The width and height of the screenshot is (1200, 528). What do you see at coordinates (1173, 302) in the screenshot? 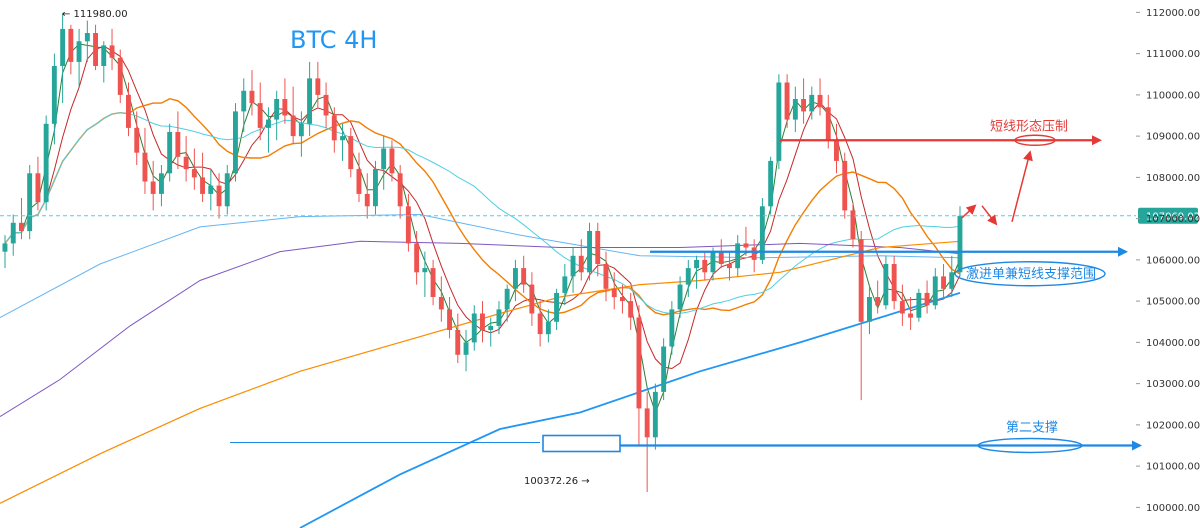
I see `y-tick-label: 105000.00` at bounding box center [1173, 302].